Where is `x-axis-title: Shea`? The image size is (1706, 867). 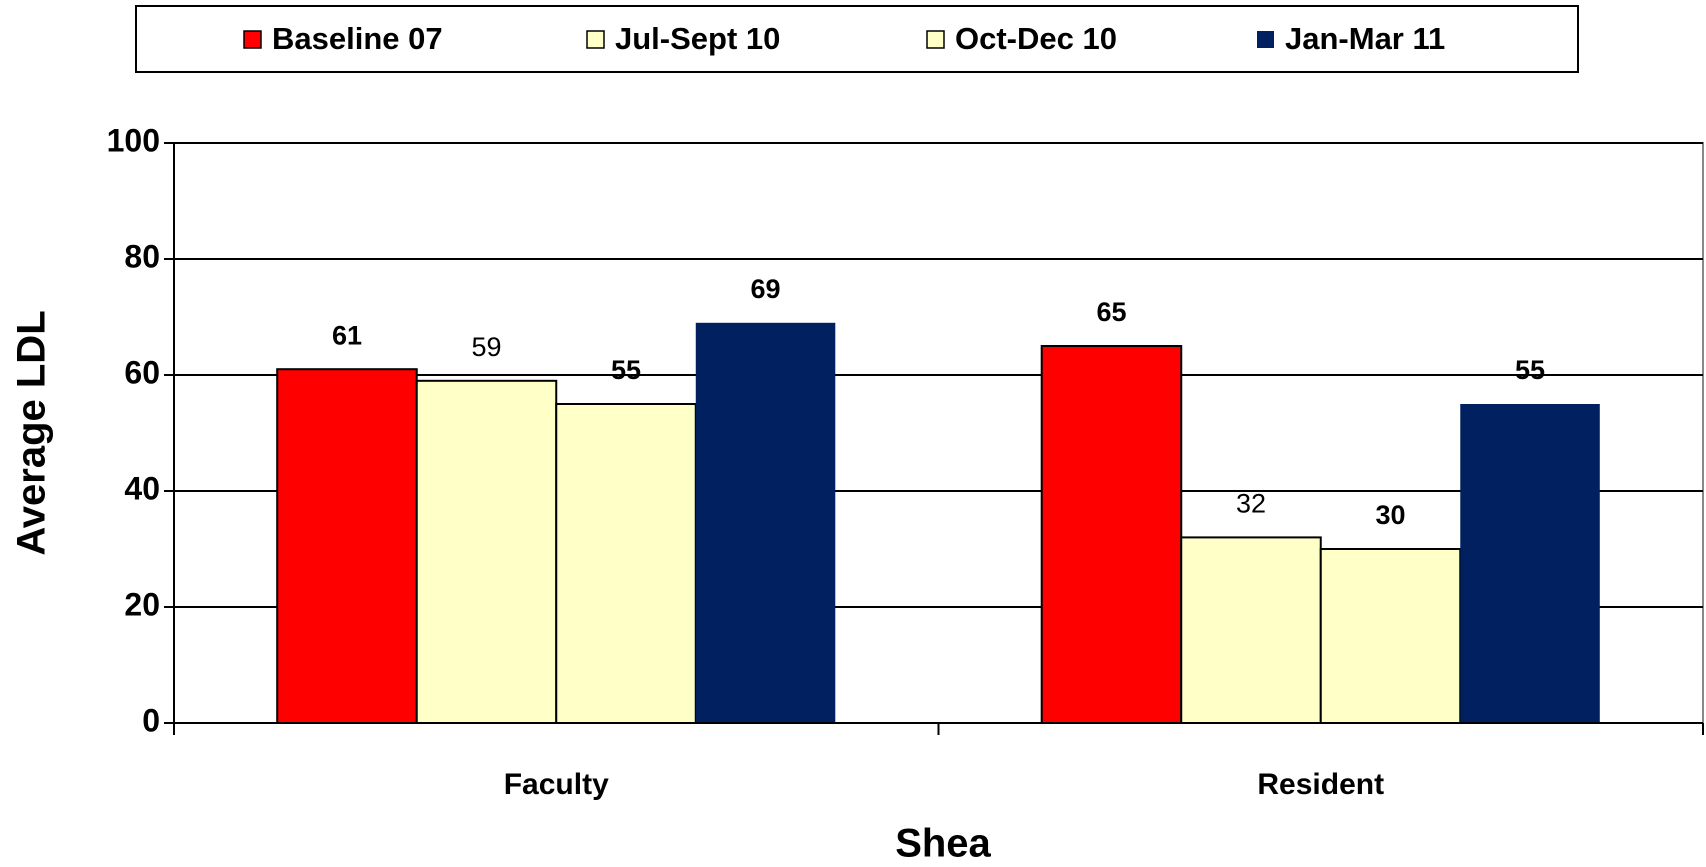
x-axis-title: Shea is located at coordinates (943, 844).